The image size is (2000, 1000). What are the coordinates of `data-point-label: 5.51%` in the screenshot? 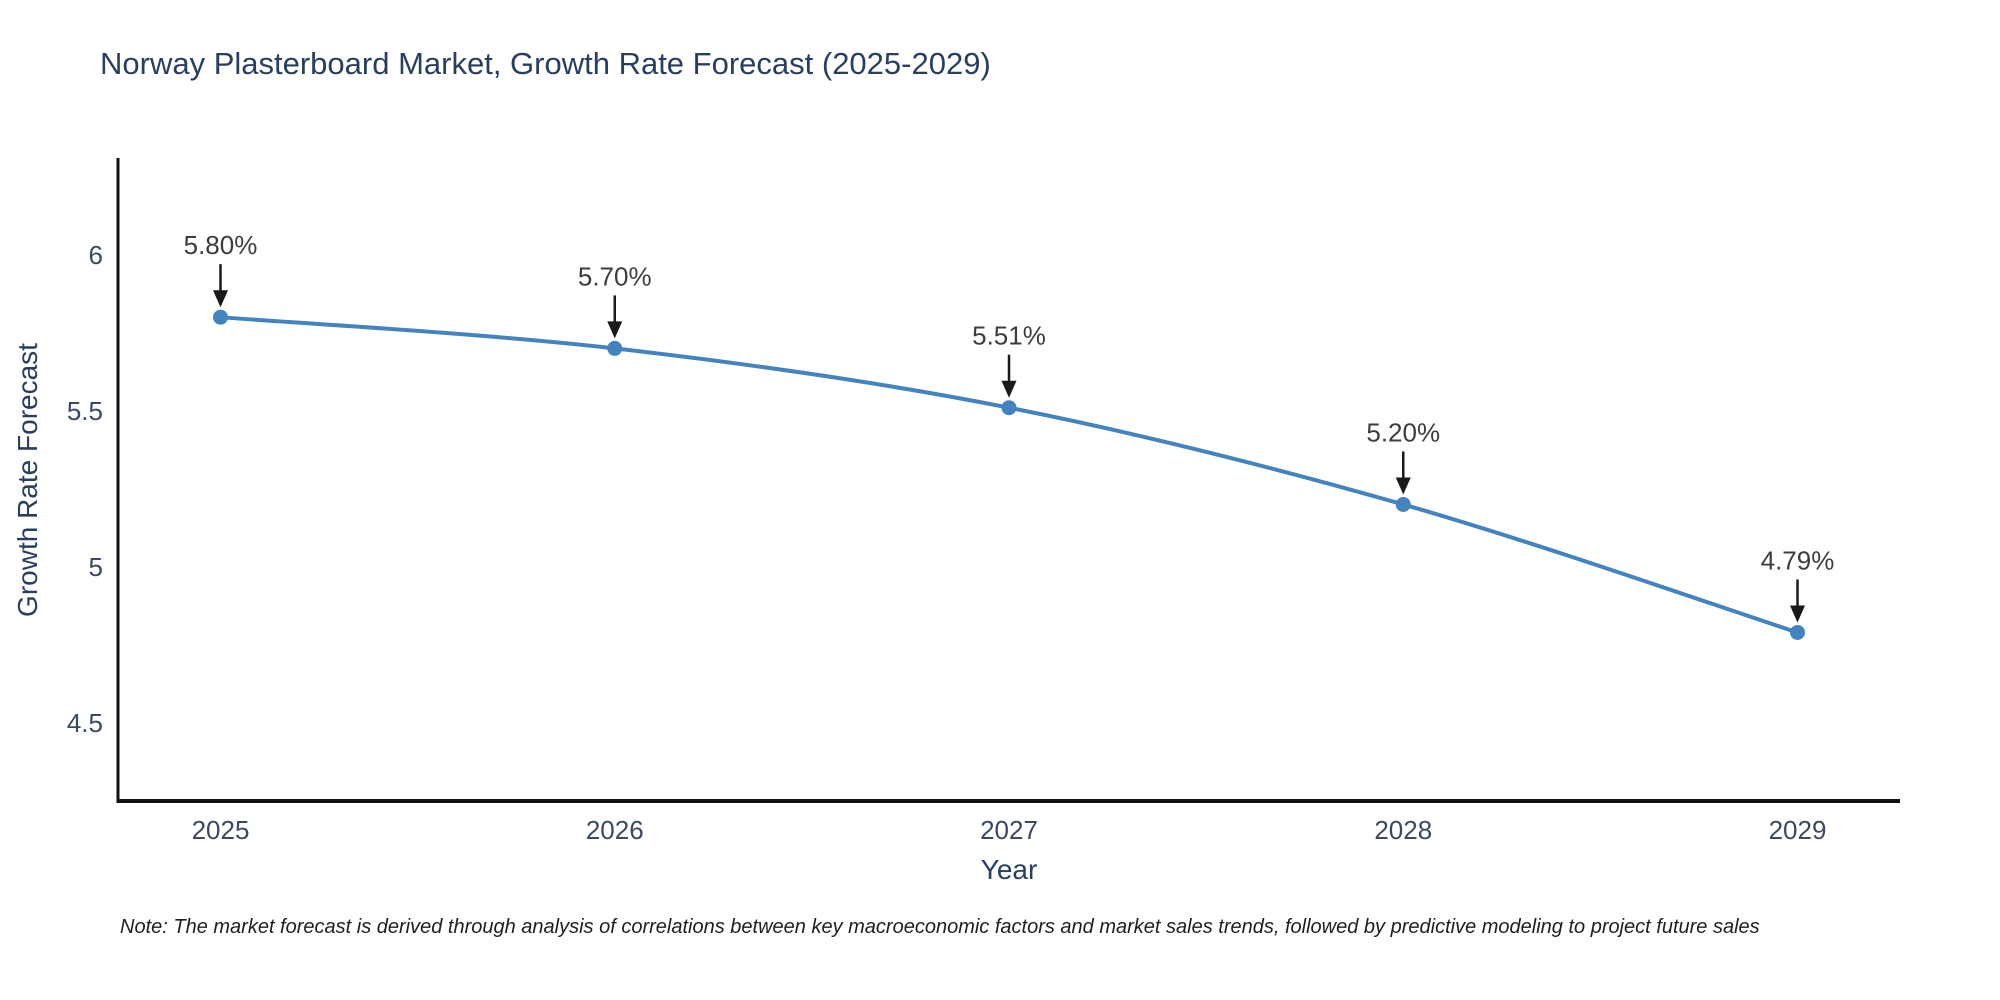 It's located at (1009, 336).